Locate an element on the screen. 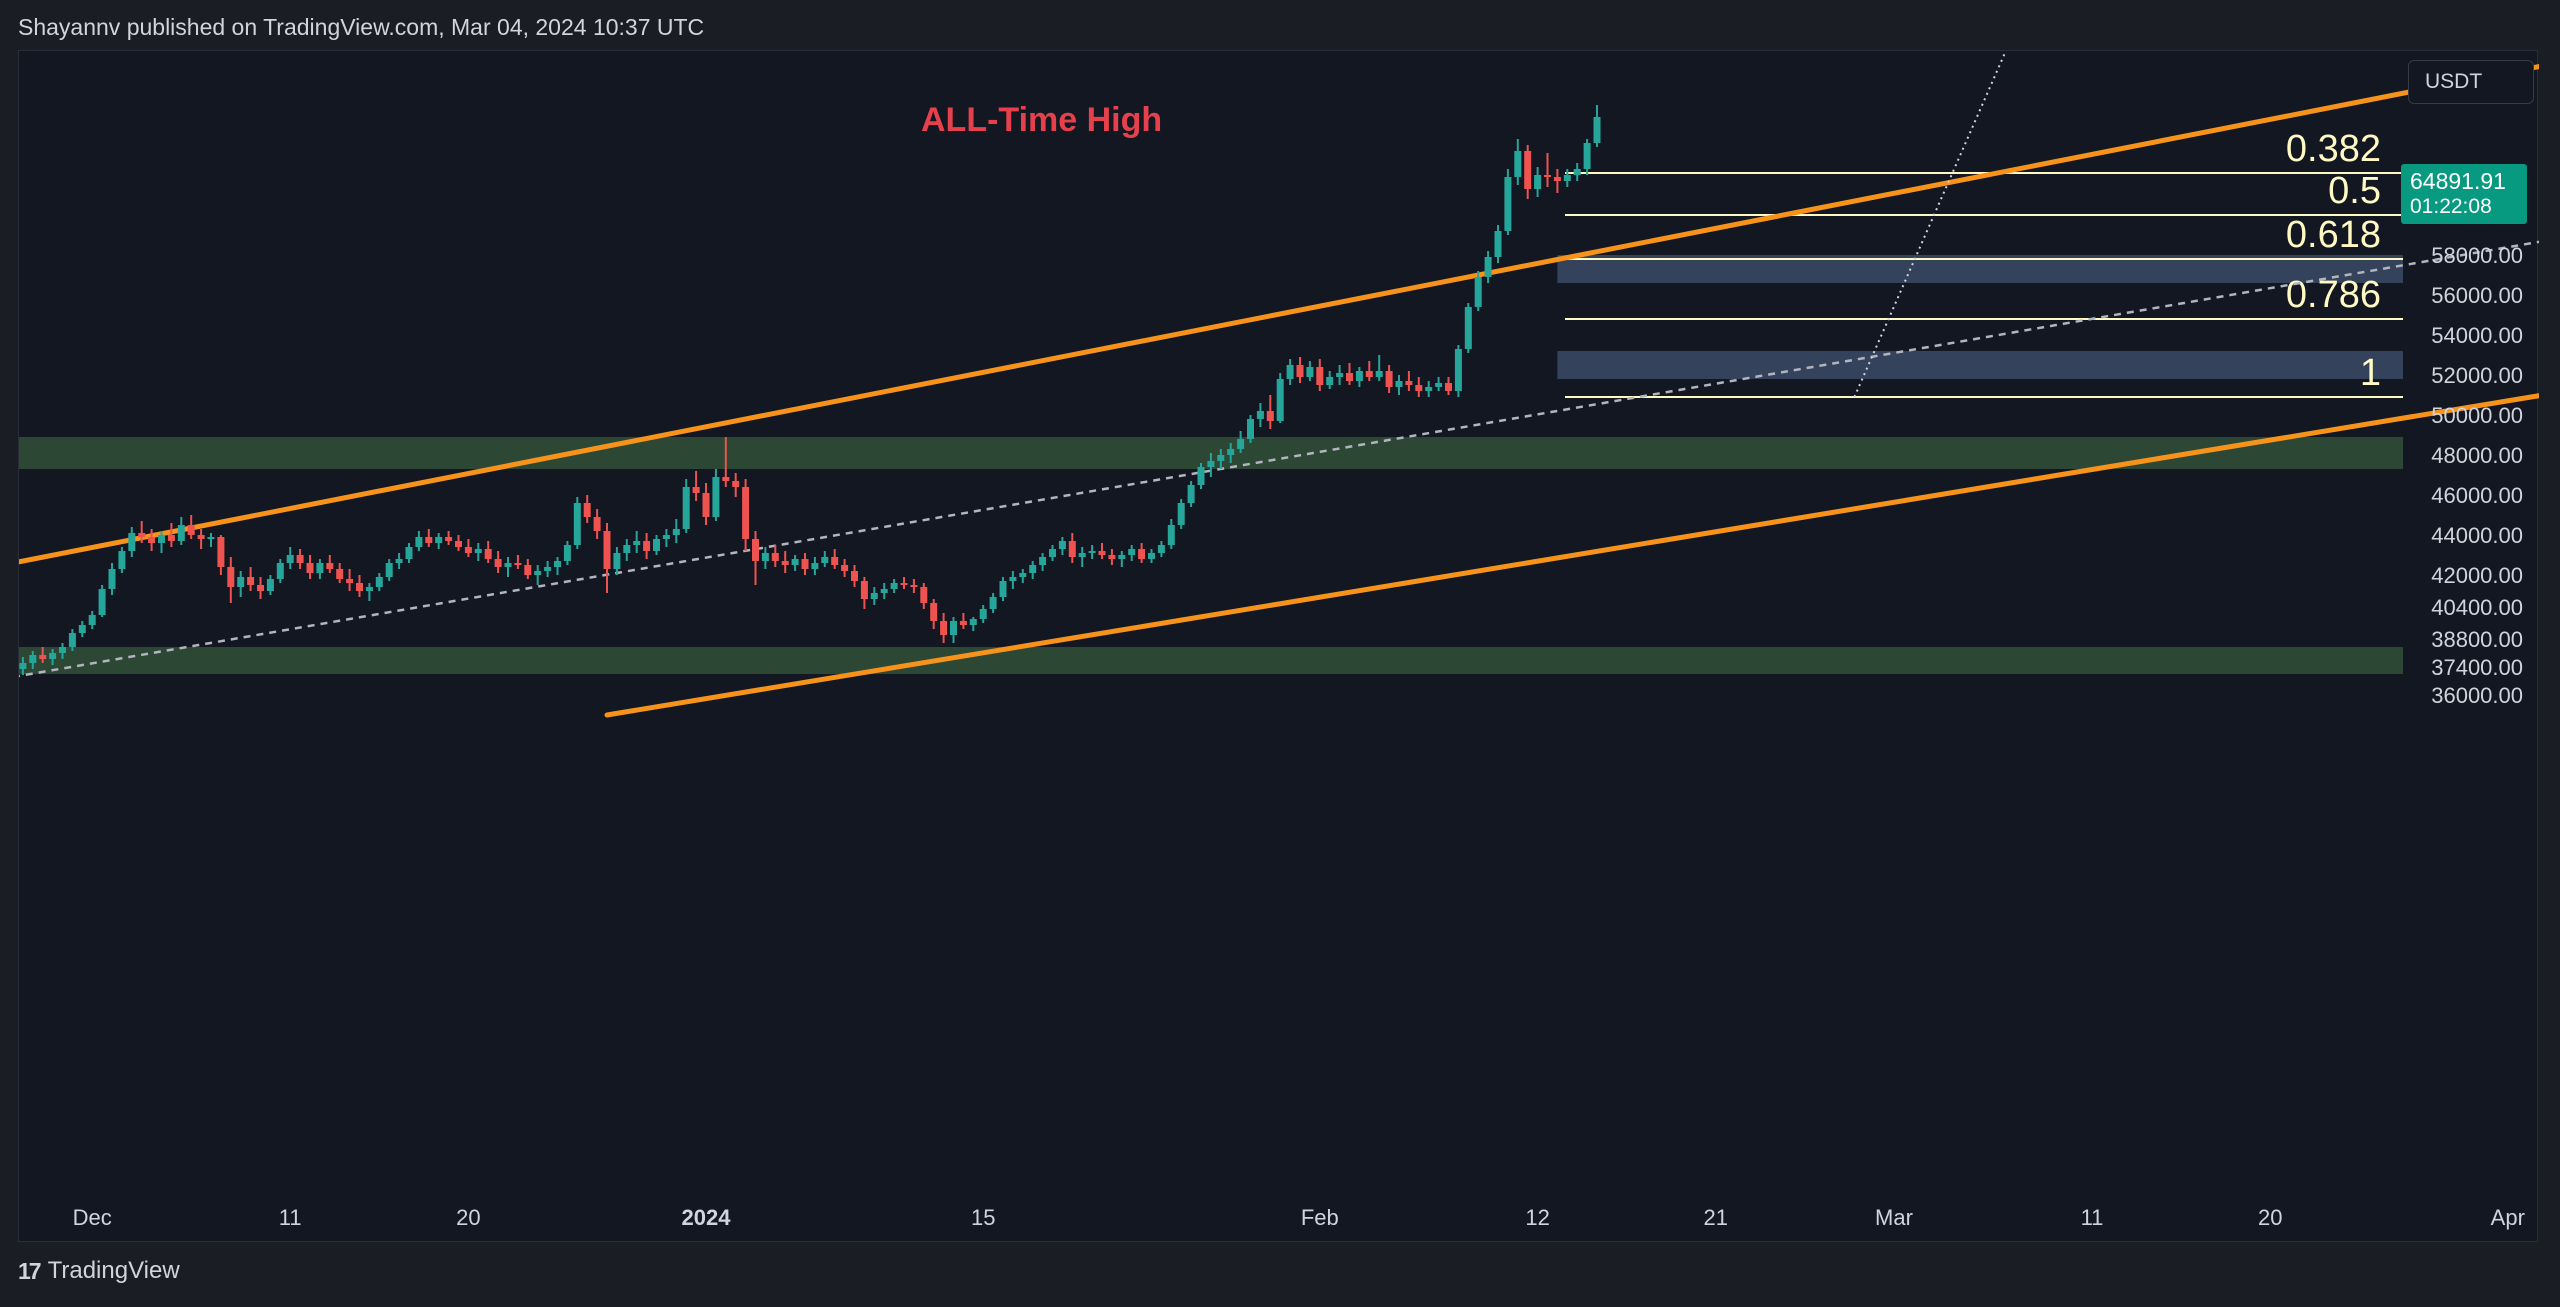  x-tick-Mar-8: Mar is located at coordinates (1894, 1217).